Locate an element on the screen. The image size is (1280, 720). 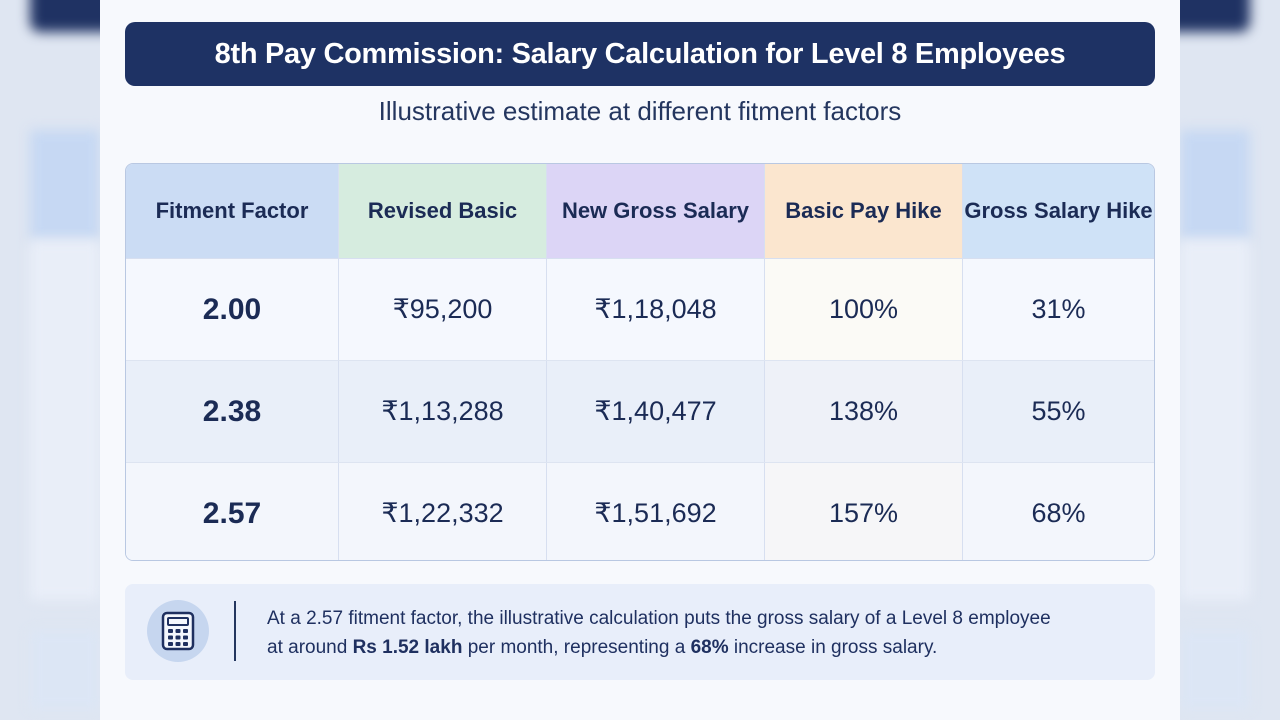
calculator-icon is located at coordinates (178, 631).